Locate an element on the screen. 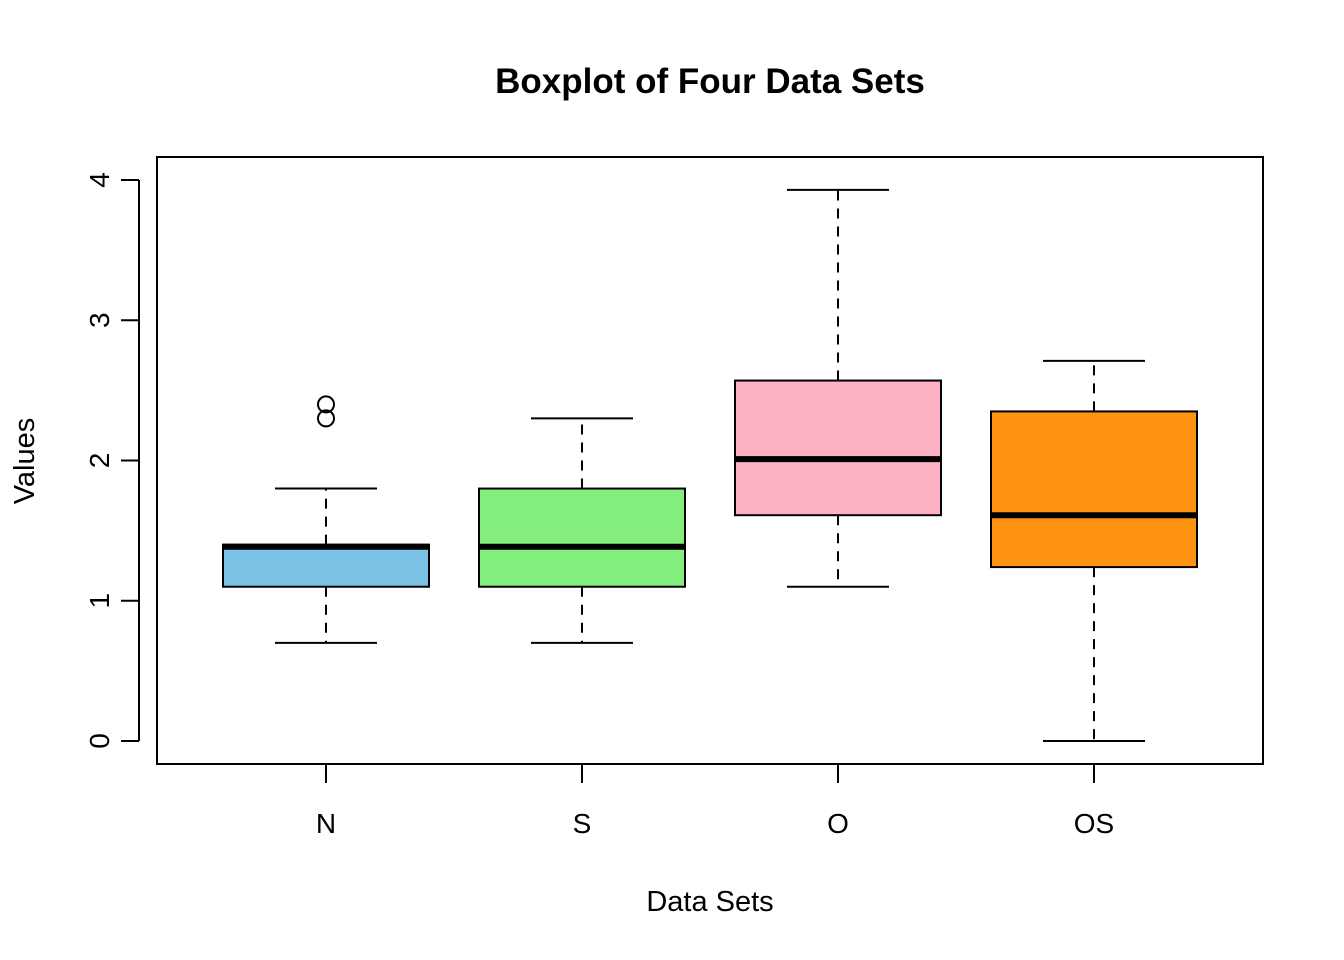 This screenshot has width=1344, height=960. y-axis-label: Values is located at coordinates (25, 461).